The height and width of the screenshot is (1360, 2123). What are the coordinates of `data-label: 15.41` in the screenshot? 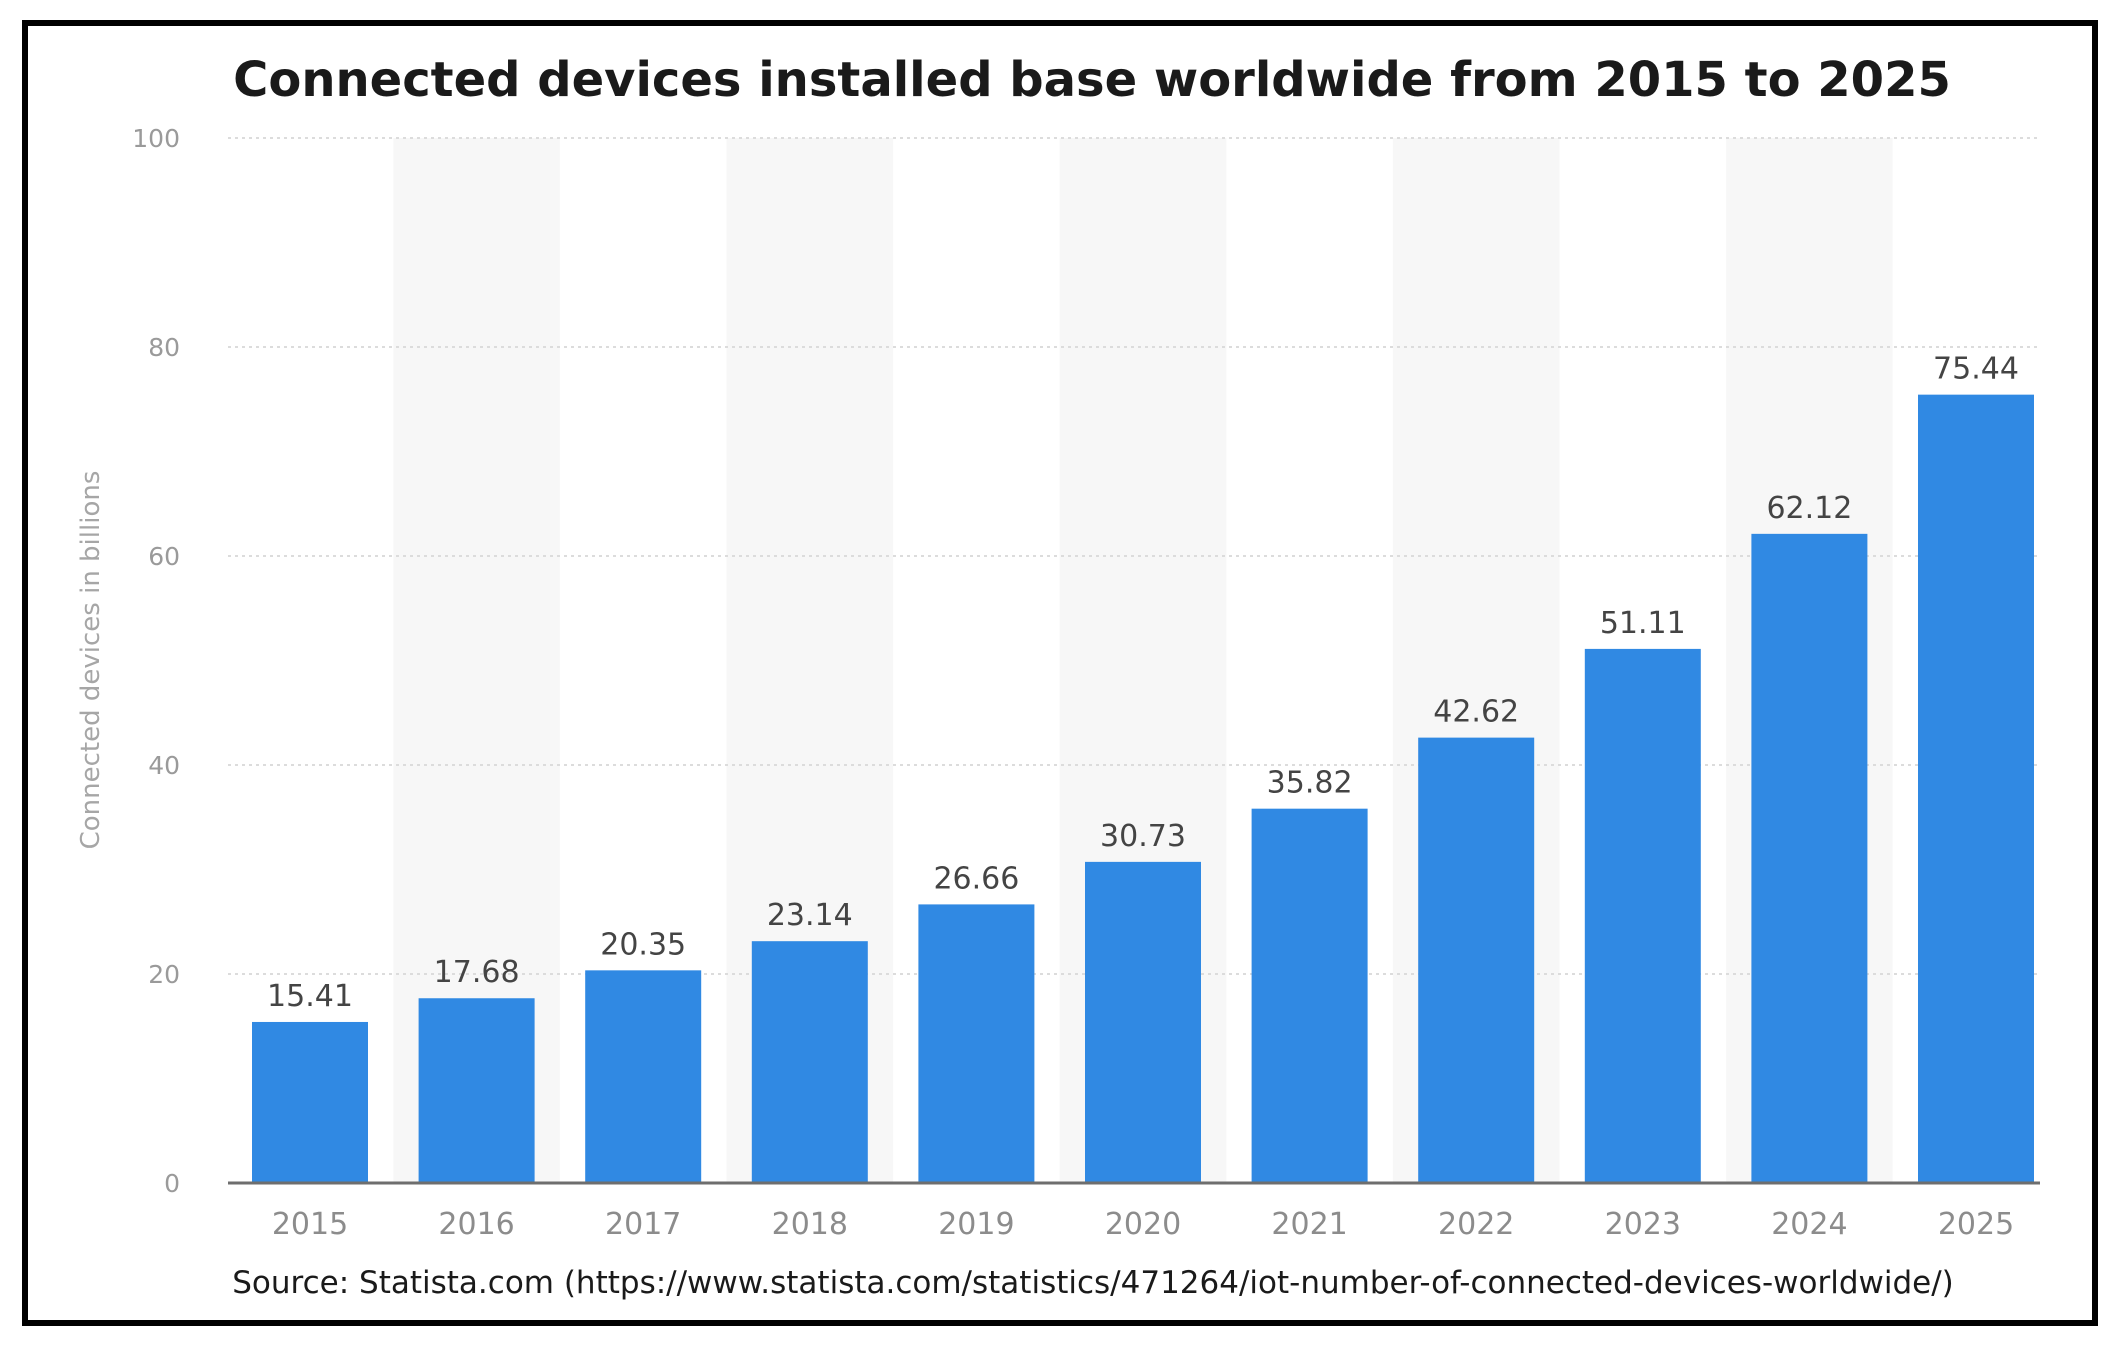 It's located at (310, 996).